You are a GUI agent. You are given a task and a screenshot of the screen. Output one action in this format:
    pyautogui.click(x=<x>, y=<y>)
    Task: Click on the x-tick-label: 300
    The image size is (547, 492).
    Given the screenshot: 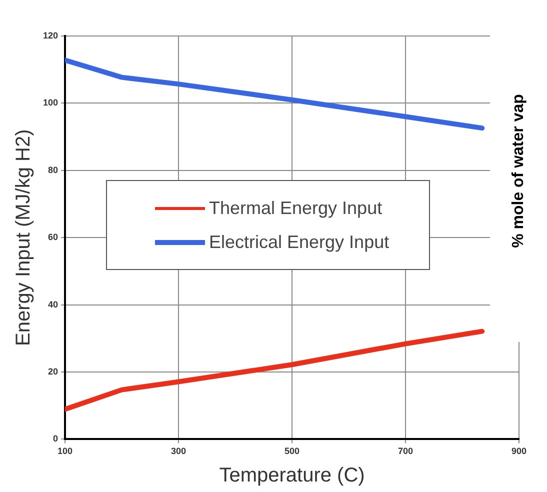 What is the action you would take?
    pyautogui.click(x=178, y=451)
    